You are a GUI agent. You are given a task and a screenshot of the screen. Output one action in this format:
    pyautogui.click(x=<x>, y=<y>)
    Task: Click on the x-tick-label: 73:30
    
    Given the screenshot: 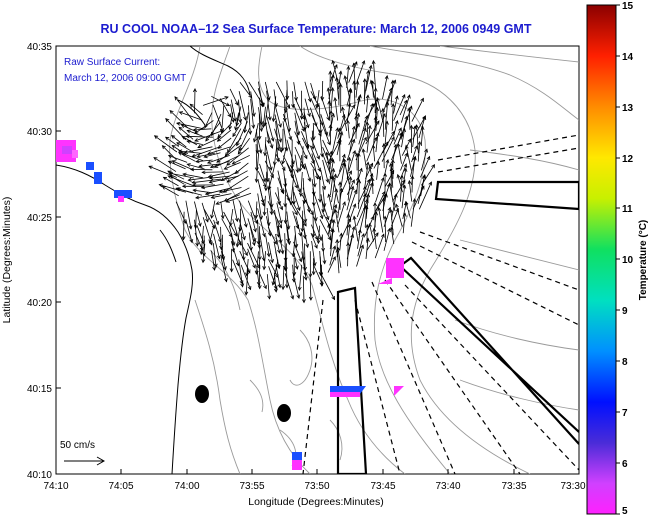 What is the action you would take?
    pyautogui.click(x=572, y=486)
    